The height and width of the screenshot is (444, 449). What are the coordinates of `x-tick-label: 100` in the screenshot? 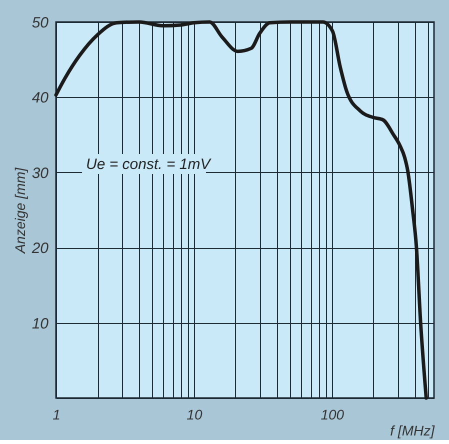 It's located at (332, 414).